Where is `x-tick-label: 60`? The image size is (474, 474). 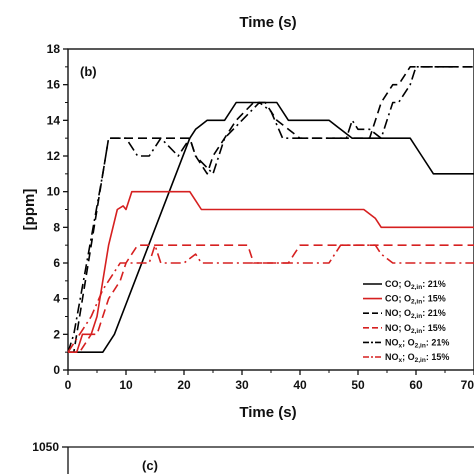 x-tick-label: 60 is located at coordinates (416, 385).